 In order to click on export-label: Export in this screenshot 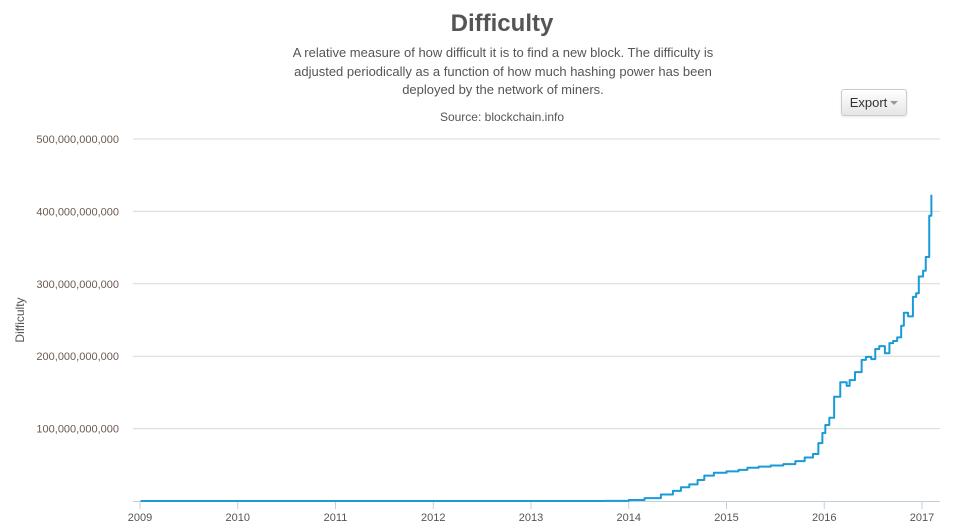, I will do `click(868, 102)`.